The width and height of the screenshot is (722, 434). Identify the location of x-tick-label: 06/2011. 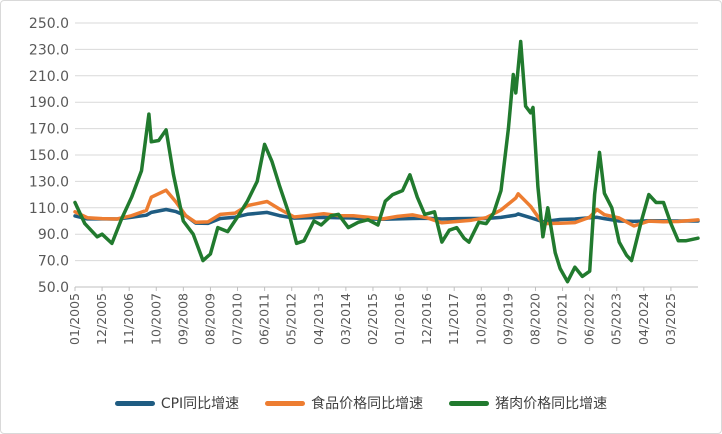
(264, 319).